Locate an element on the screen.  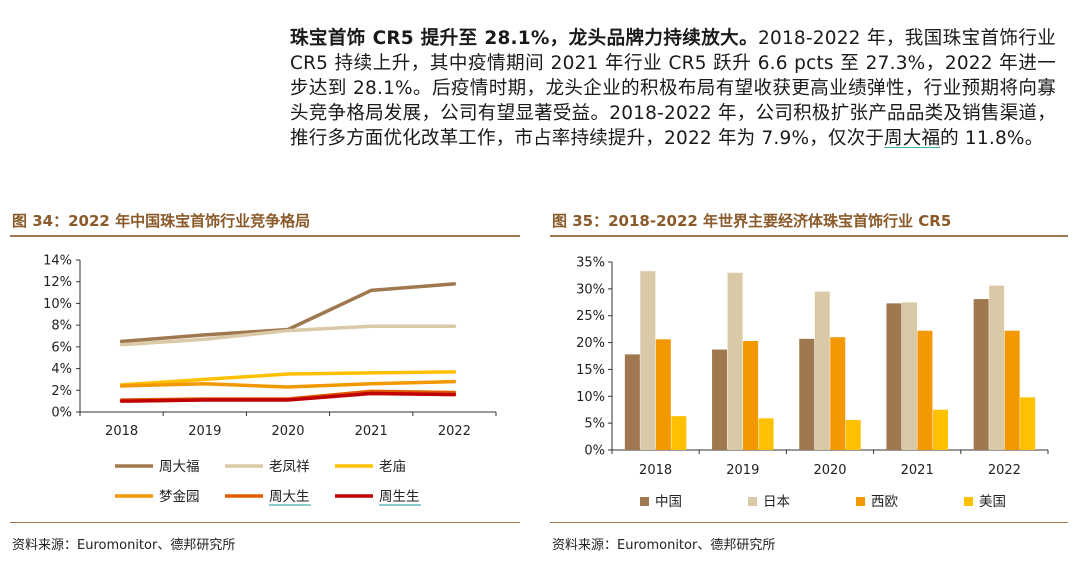
y-tick-label: 12% is located at coordinates (57, 282).